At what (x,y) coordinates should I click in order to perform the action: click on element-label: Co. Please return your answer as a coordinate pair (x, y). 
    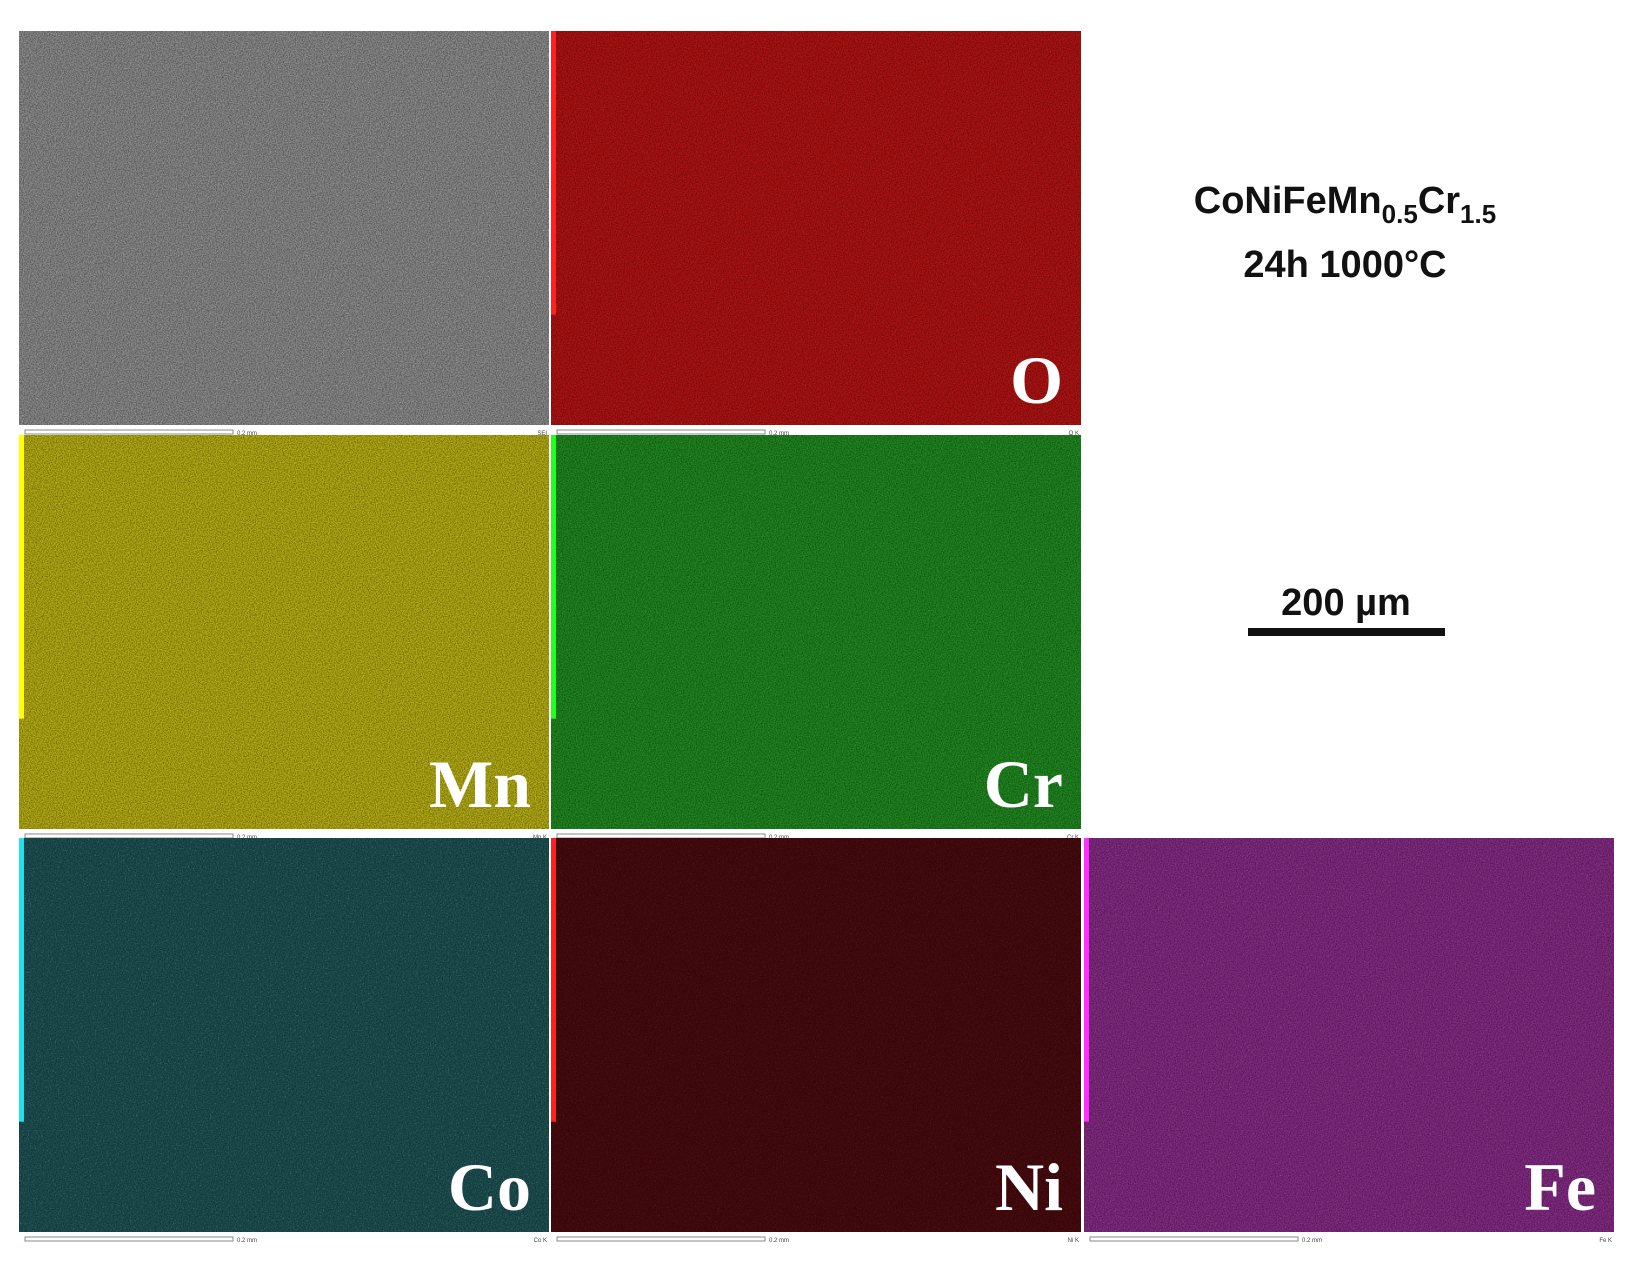
    Looking at the image, I should click on (489, 1187).